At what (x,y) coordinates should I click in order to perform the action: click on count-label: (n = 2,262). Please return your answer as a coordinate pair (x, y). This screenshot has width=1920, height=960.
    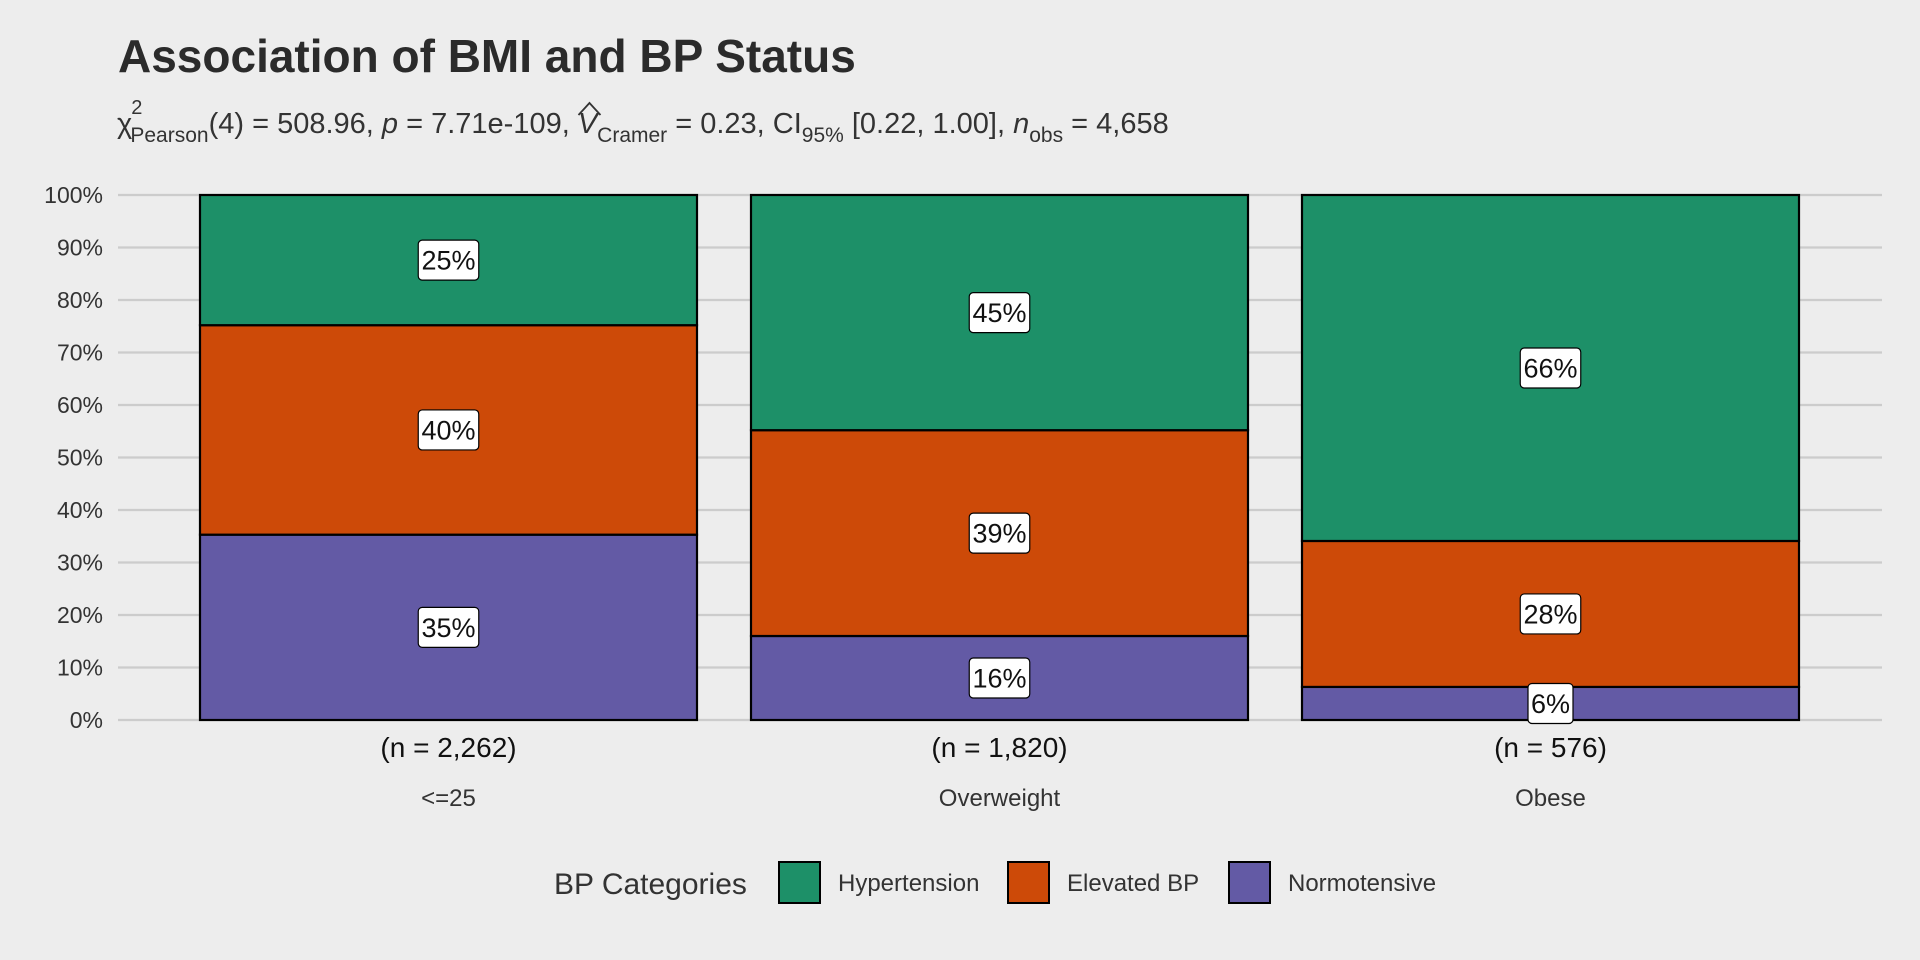
    Looking at the image, I should click on (448, 747).